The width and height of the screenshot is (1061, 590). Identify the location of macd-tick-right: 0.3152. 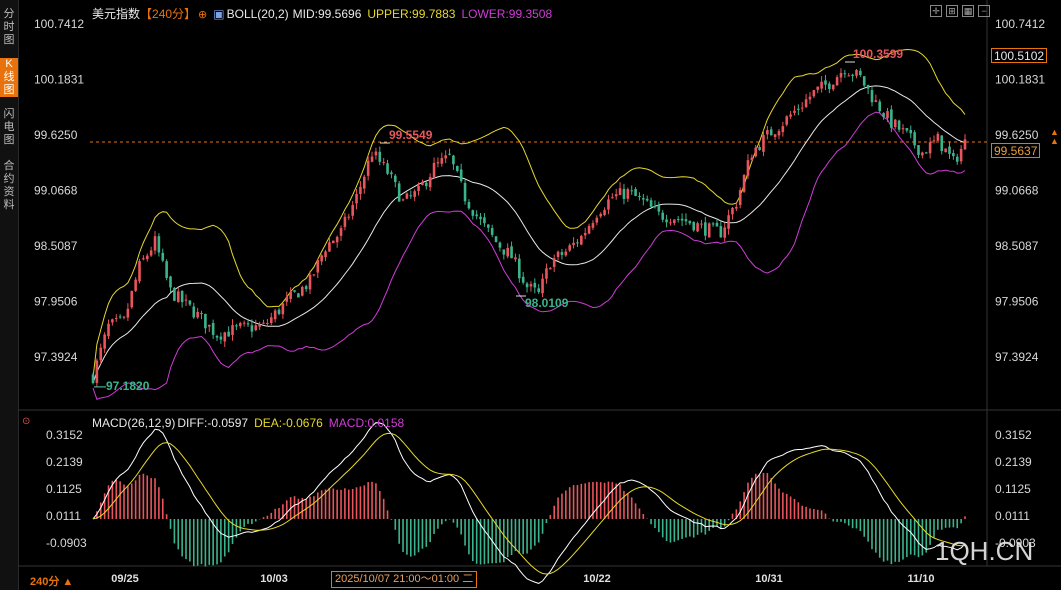
(1013, 435).